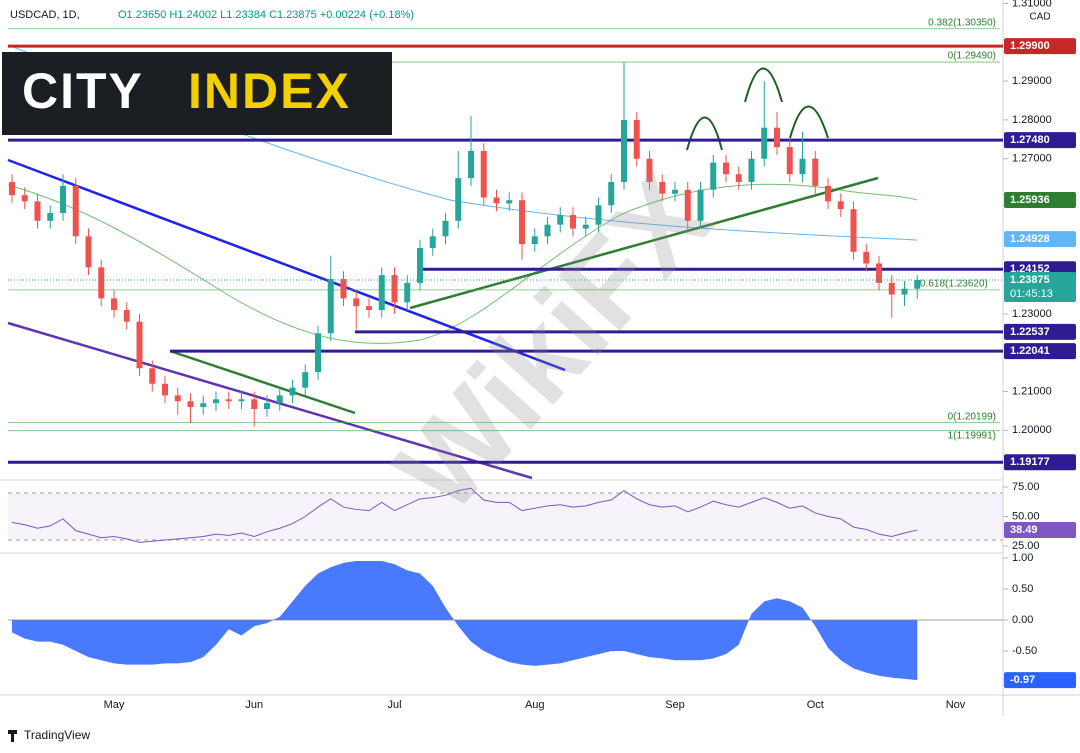 The width and height of the screenshot is (1080, 753). I want to click on rsi-tag, so click(1040, 530).